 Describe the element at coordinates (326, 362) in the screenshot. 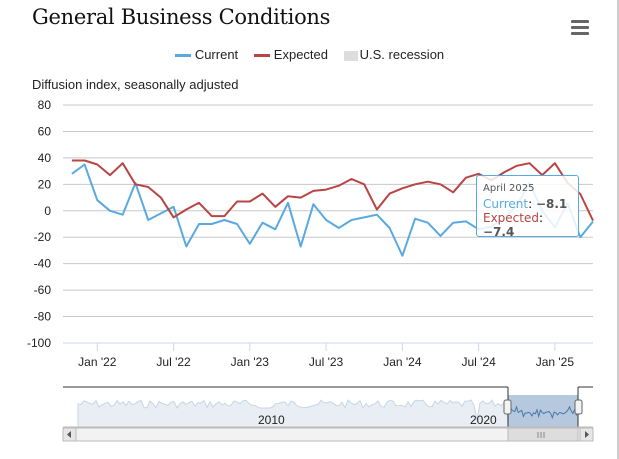

I see `x-tick-label: Jul '23` at that location.